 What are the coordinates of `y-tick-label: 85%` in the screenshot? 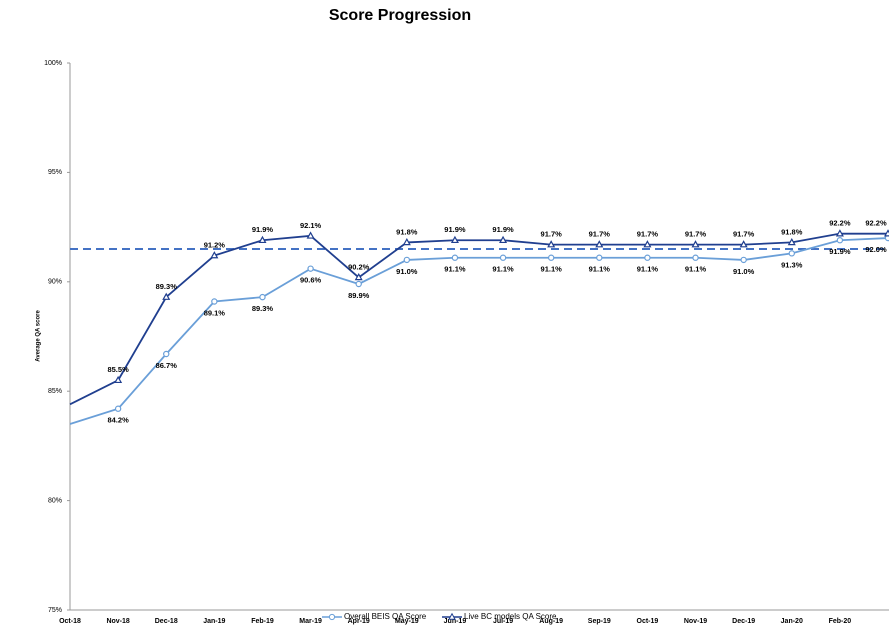 It's located at (55, 391).